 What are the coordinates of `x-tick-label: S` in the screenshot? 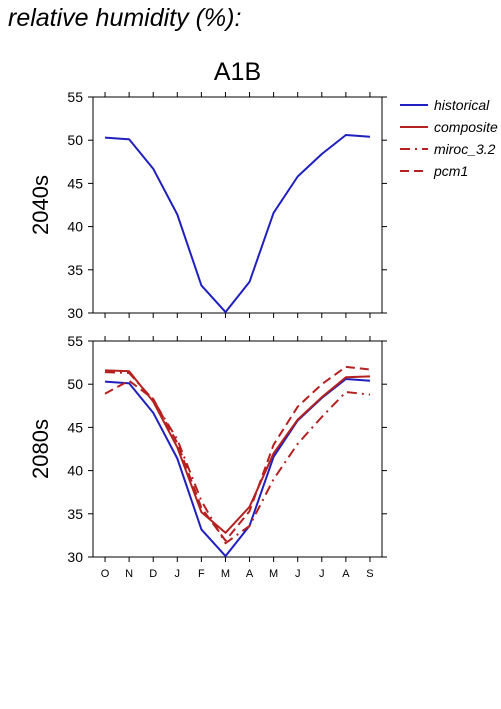 It's located at (369, 574).